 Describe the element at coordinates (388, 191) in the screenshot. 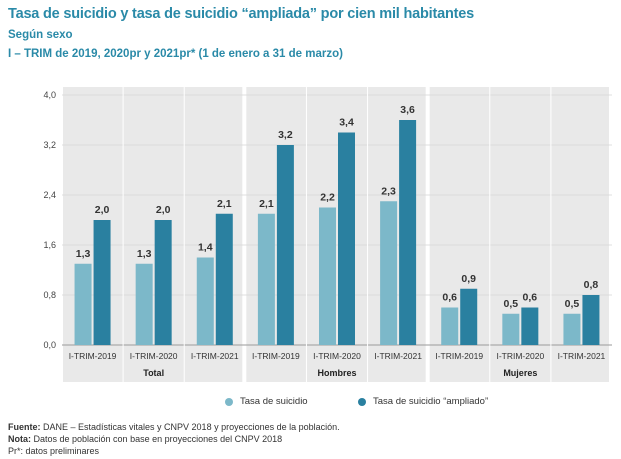

I see `data-label-tasa-suicidio: 2,3` at that location.